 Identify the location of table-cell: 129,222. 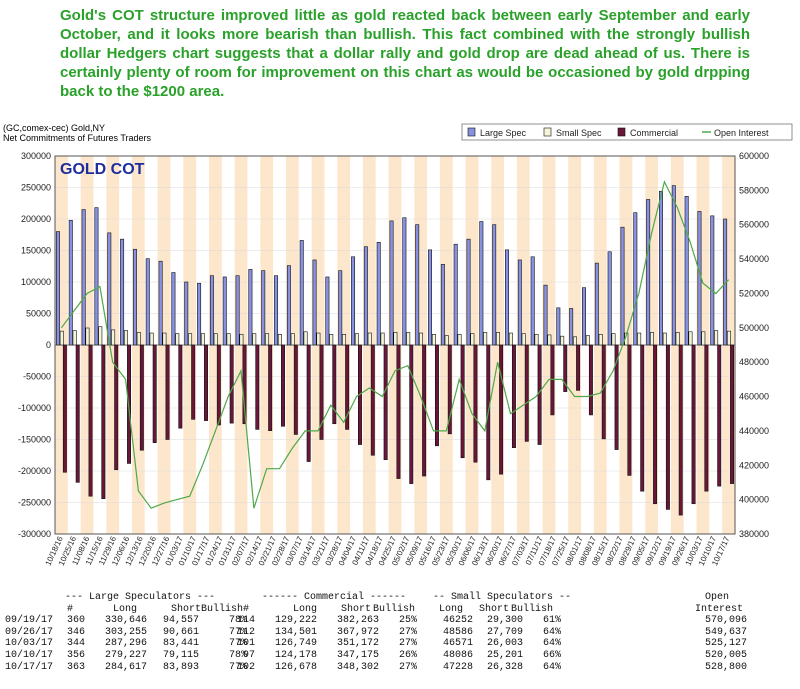
(295, 621).